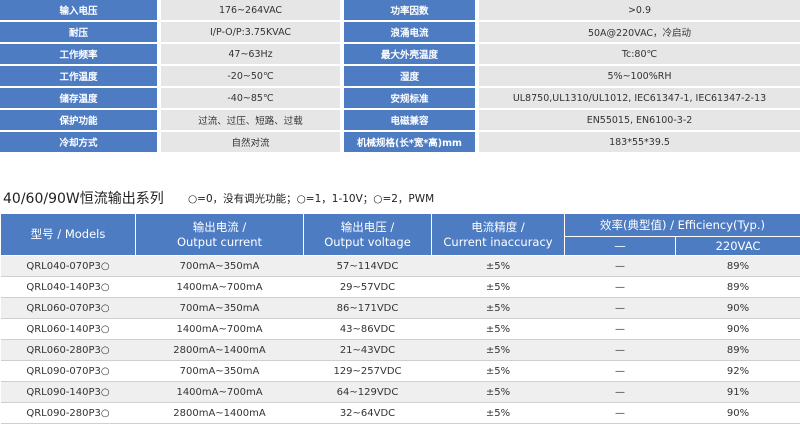  What do you see at coordinates (367, 287) in the screenshot?
I see `output-voltage-cell: 29~57VDC` at bounding box center [367, 287].